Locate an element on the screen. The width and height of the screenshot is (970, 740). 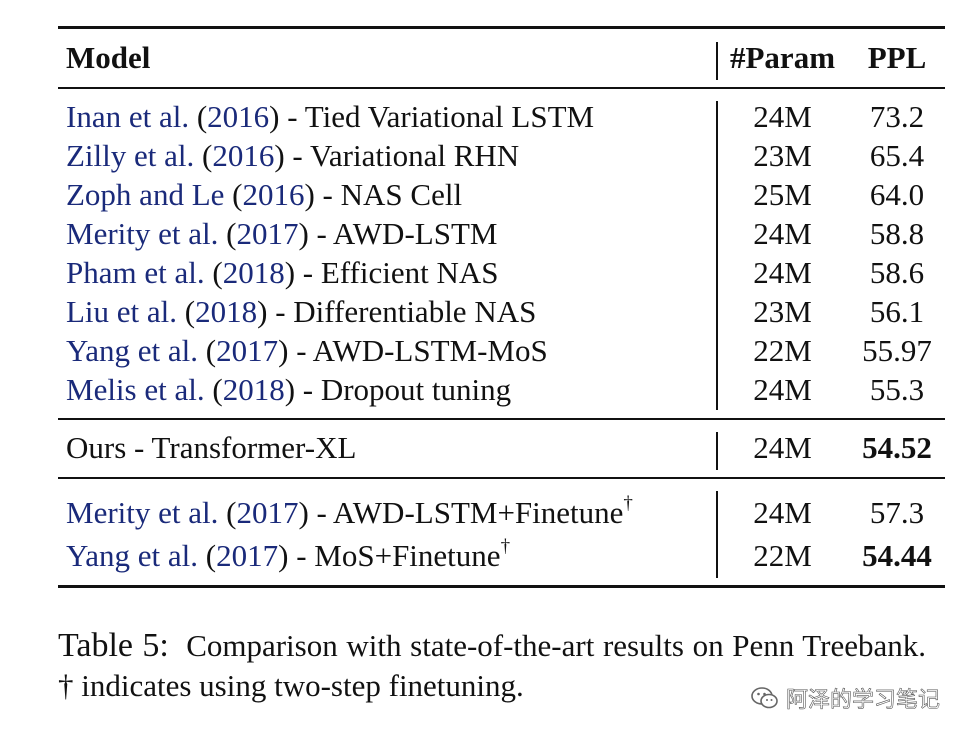
model-description: AWD-LSTM is located at coordinates (415, 233).